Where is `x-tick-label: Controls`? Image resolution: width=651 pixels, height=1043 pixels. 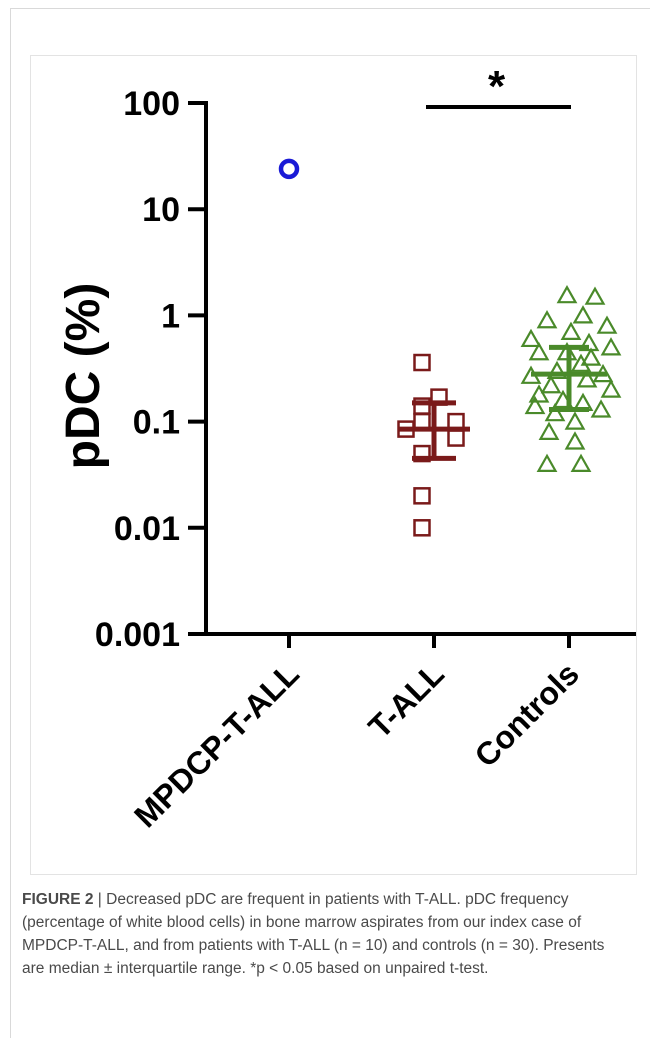
x-tick-label: Controls is located at coordinates (526, 714).